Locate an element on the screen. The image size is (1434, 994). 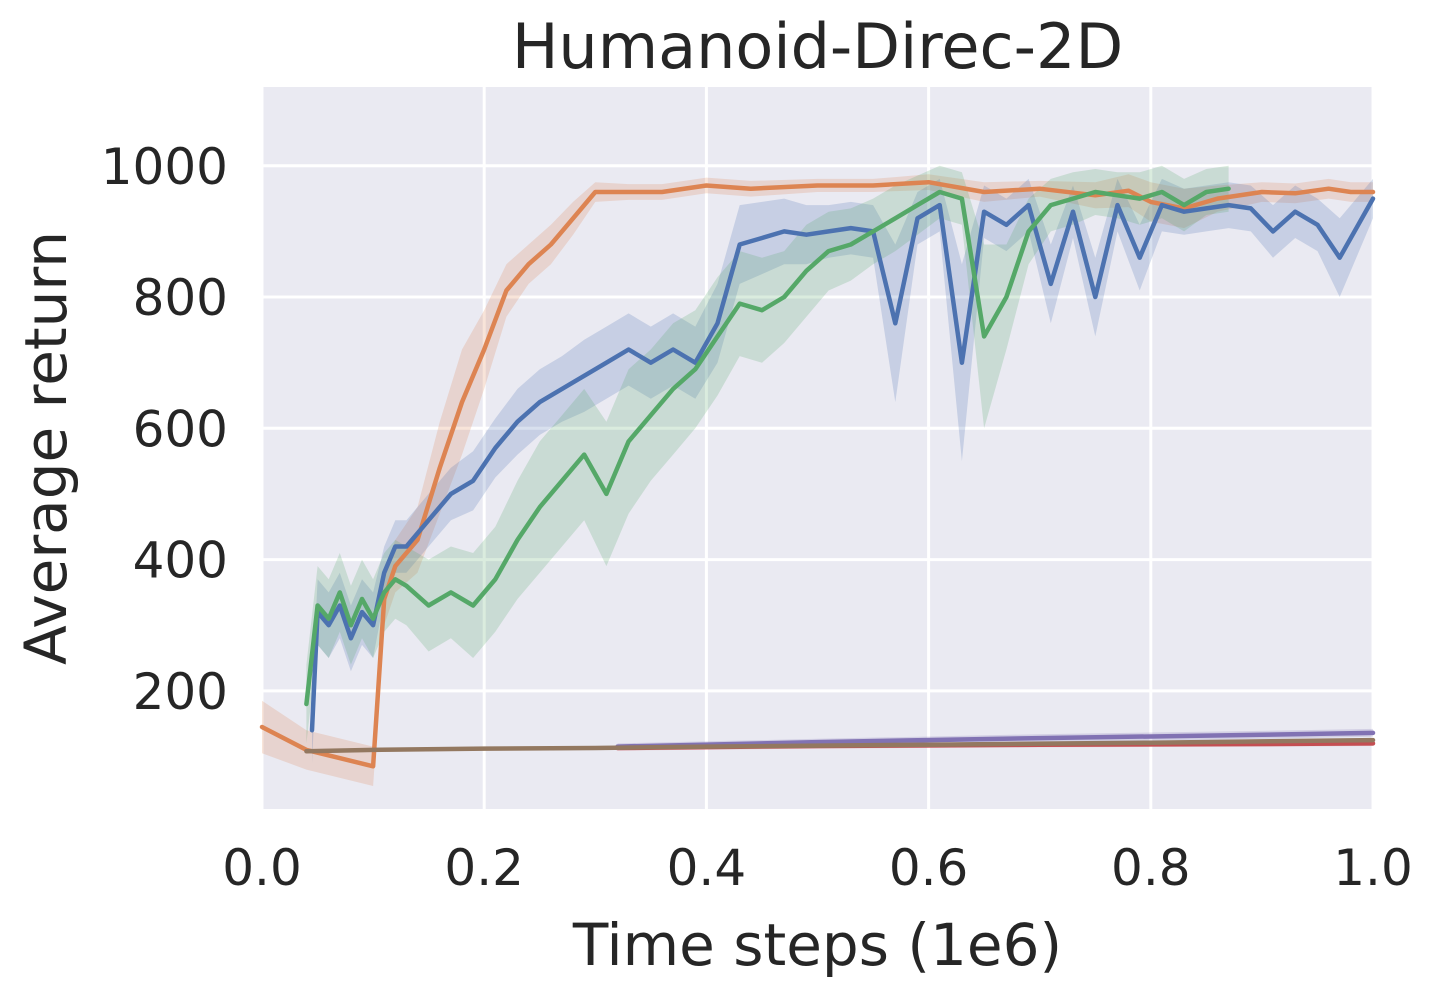
series-3-line is located at coordinates (995, 739).